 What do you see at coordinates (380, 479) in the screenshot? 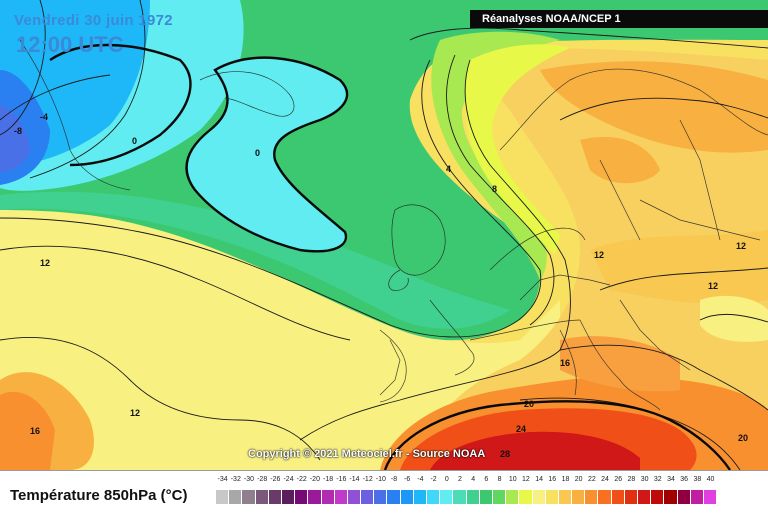
I see `legend-tick: -10` at bounding box center [380, 479].